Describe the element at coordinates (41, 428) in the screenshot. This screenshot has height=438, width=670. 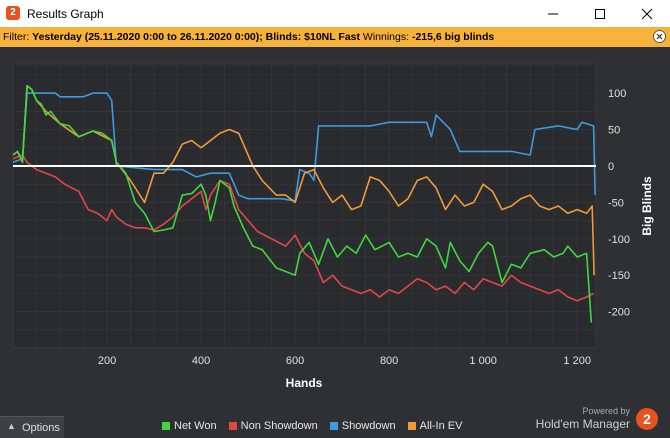
I see `options-label: Options` at that location.